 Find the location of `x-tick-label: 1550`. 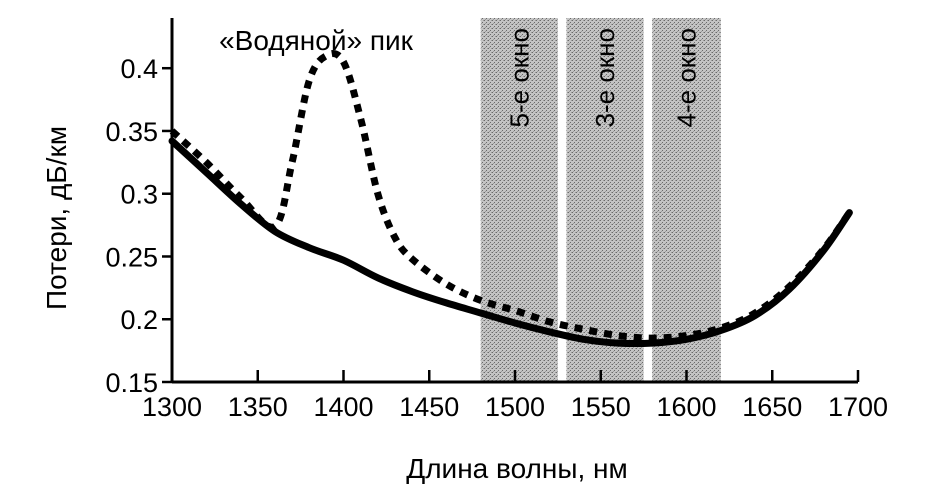

x-tick-label: 1550 is located at coordinates (601, 407).